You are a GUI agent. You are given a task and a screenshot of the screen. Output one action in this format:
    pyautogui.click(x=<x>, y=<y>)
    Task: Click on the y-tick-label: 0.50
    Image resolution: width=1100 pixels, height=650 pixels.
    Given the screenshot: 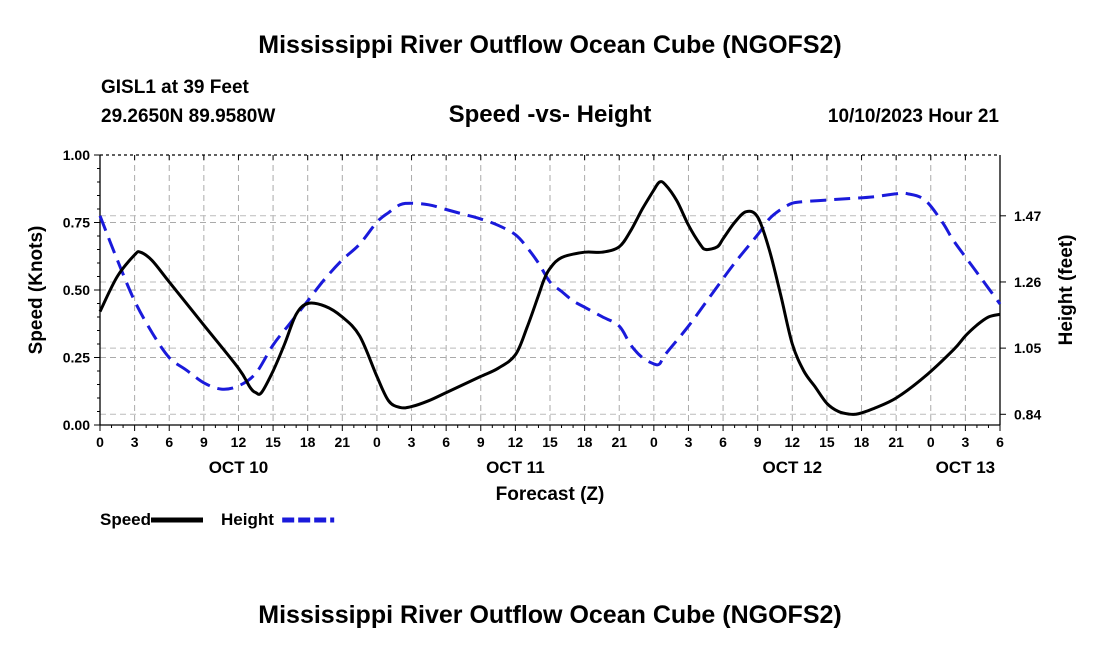 What is the action you would take?
    pyautogui.click(x=76, y=290)
    